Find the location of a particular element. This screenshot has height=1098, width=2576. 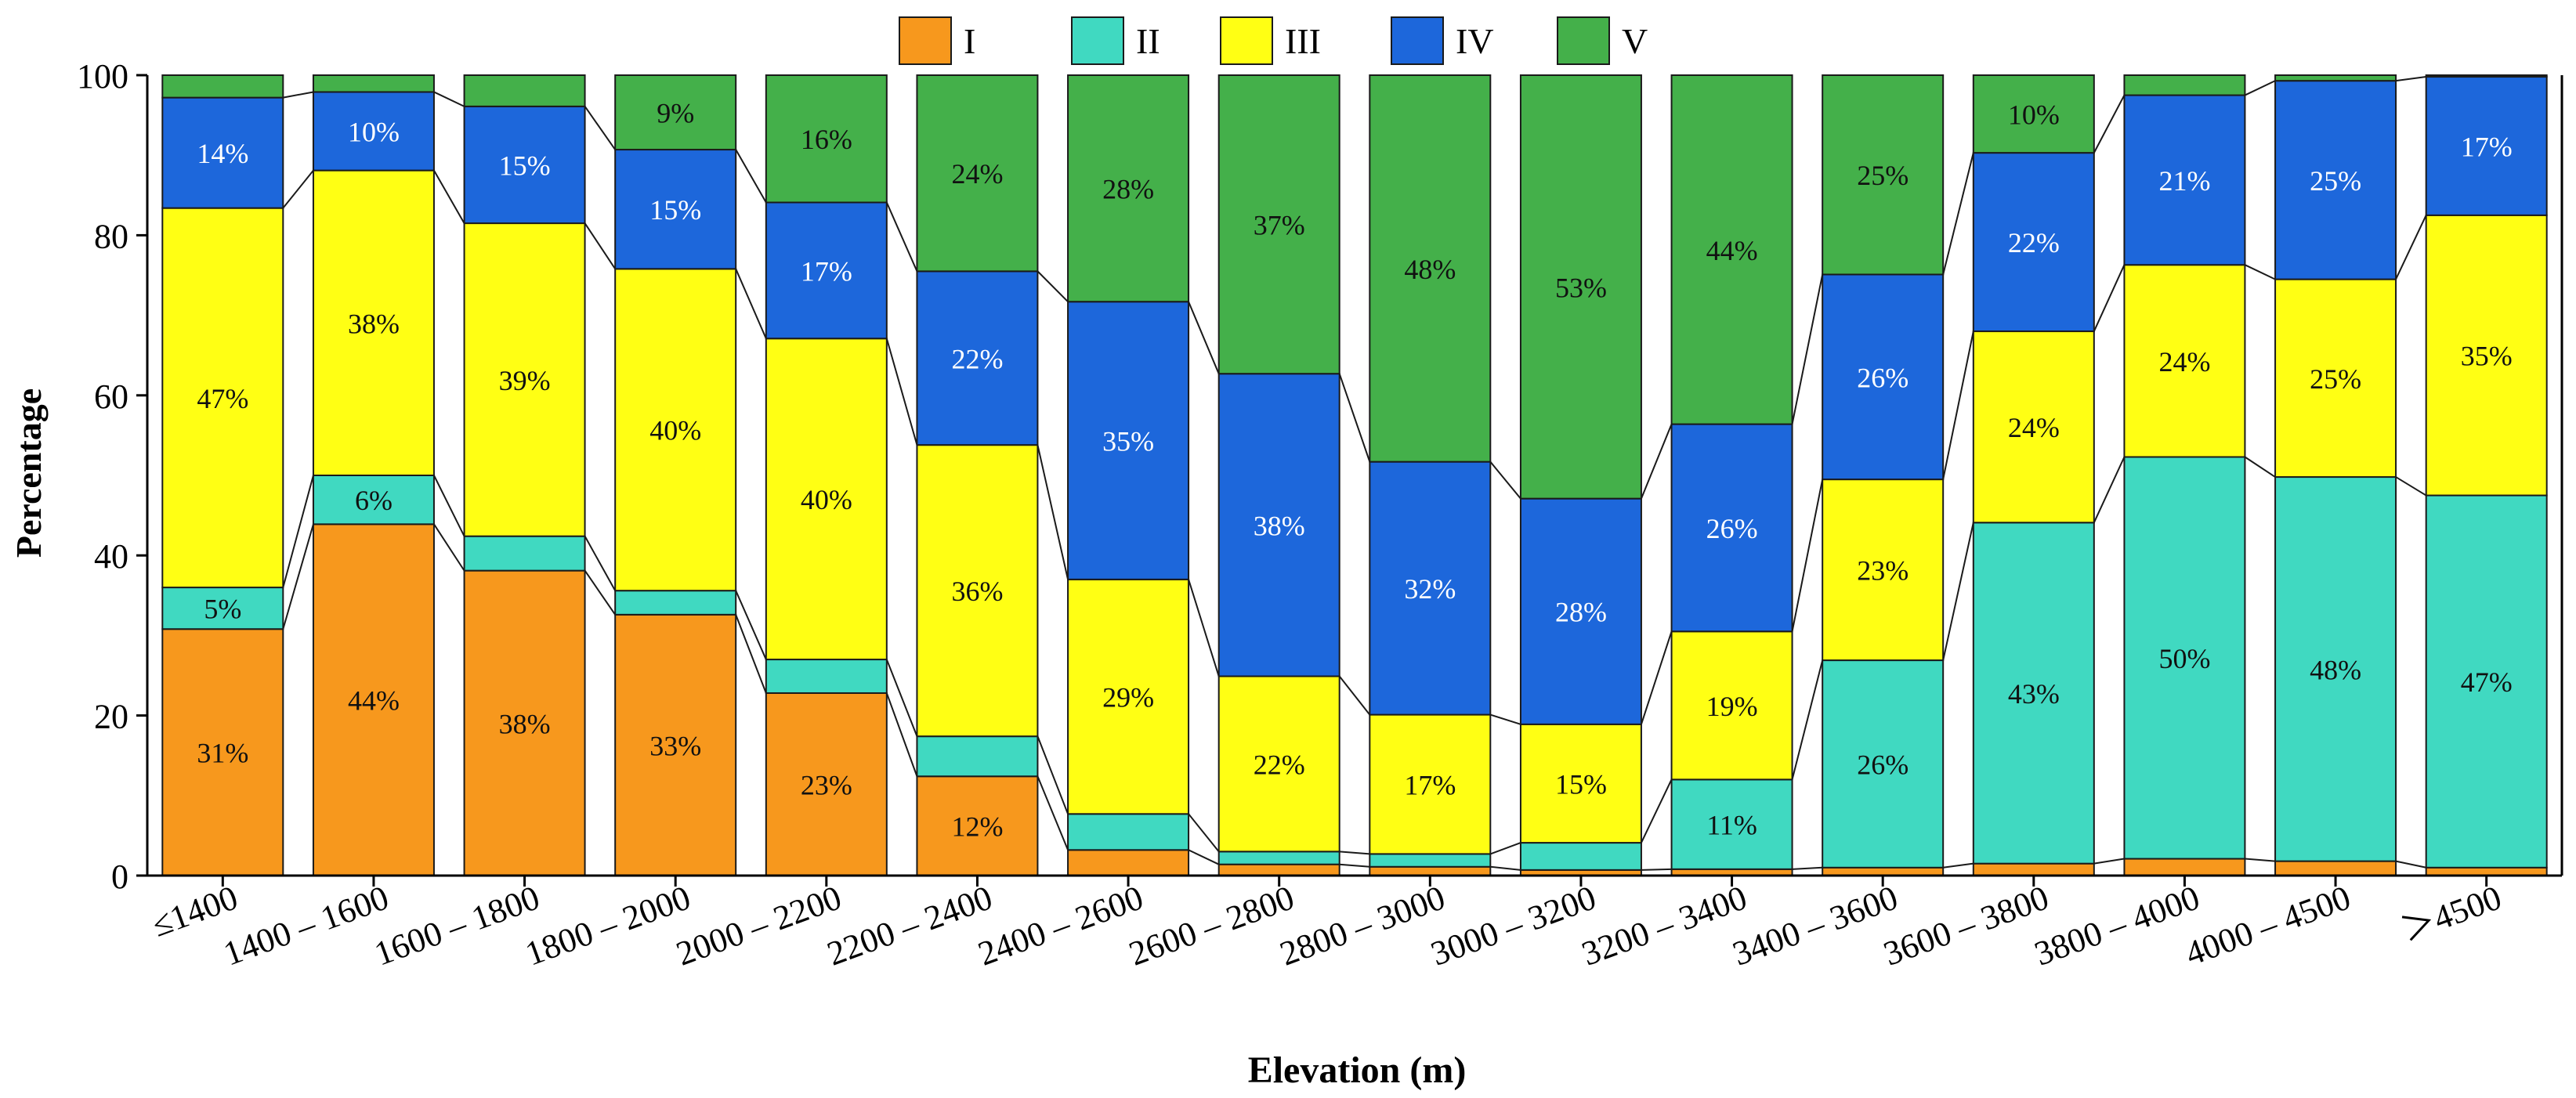

legend: I II III IV V is located at coordinates (1273, 40).